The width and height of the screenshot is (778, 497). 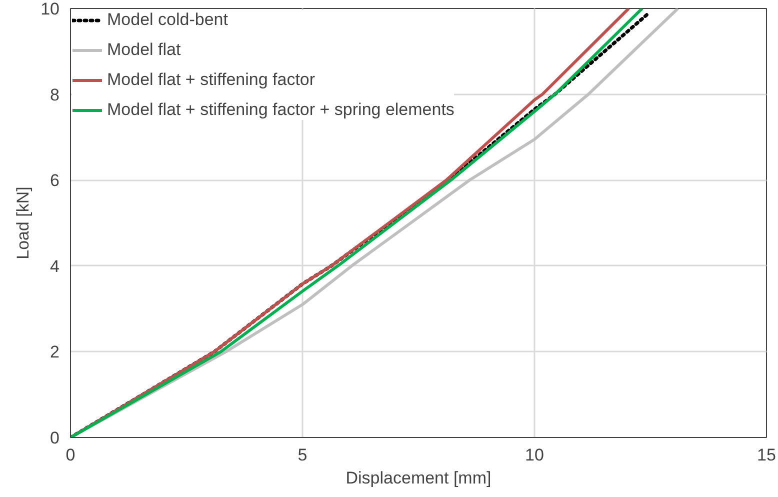 I want to click on y-tick-label: 0, so click(x=55, y=438).